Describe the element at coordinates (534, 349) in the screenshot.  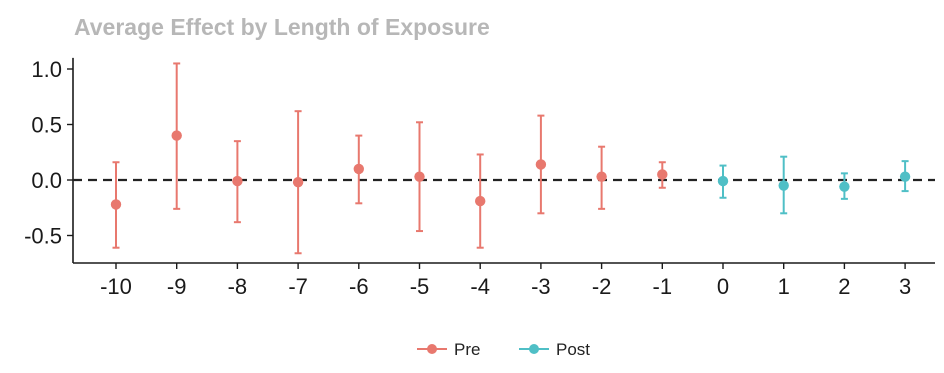
I see `legend-post-marker` at that location.